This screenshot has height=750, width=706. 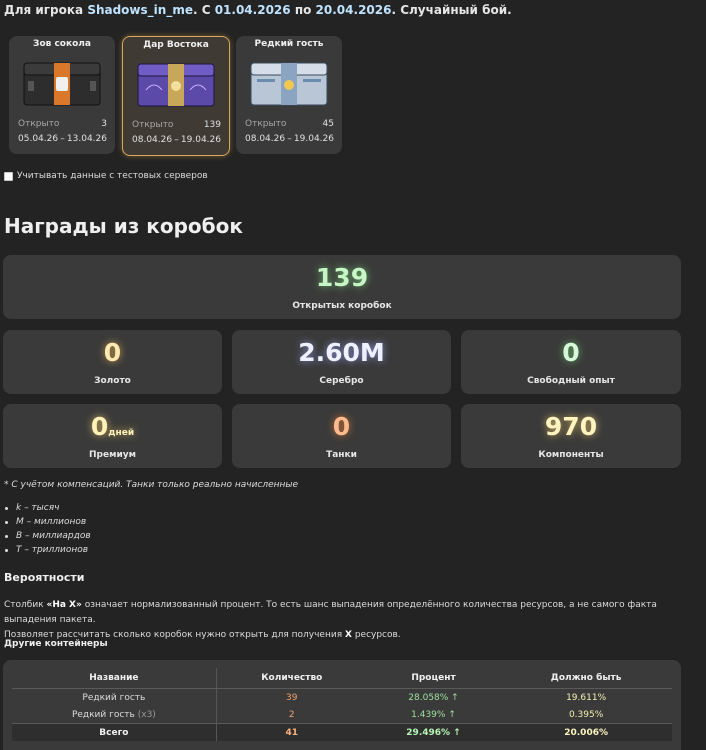 I want to click on row-qty: 2, so click(x=291, y=715).